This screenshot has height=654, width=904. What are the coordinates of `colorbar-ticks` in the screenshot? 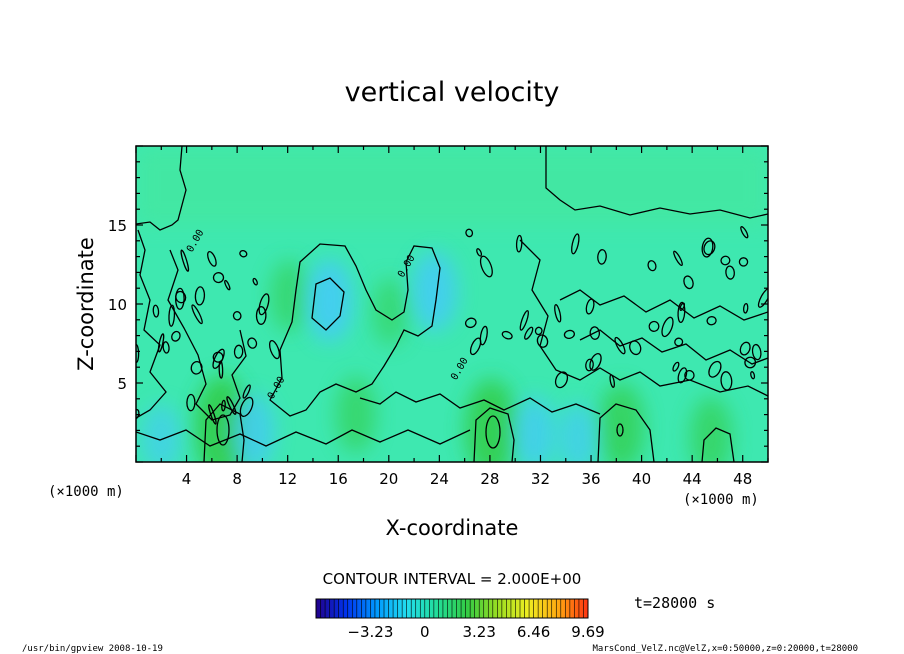 It's located at (452, 608).